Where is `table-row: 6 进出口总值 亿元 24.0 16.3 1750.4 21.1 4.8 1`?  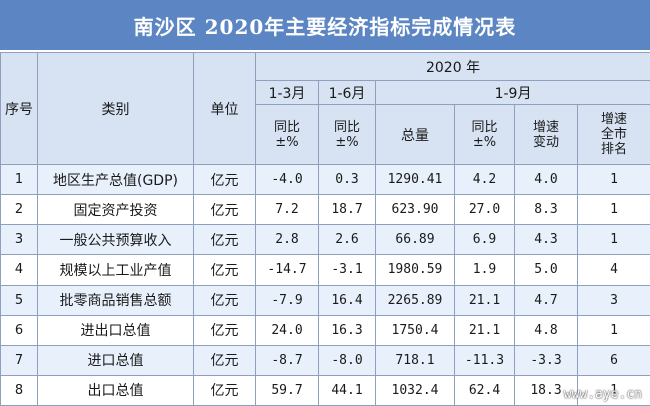
table-row: 6 进出口总值 亿元 24.0 16.3 1750.4 21.1 4.8 1 is located at coordinates (325, 330).